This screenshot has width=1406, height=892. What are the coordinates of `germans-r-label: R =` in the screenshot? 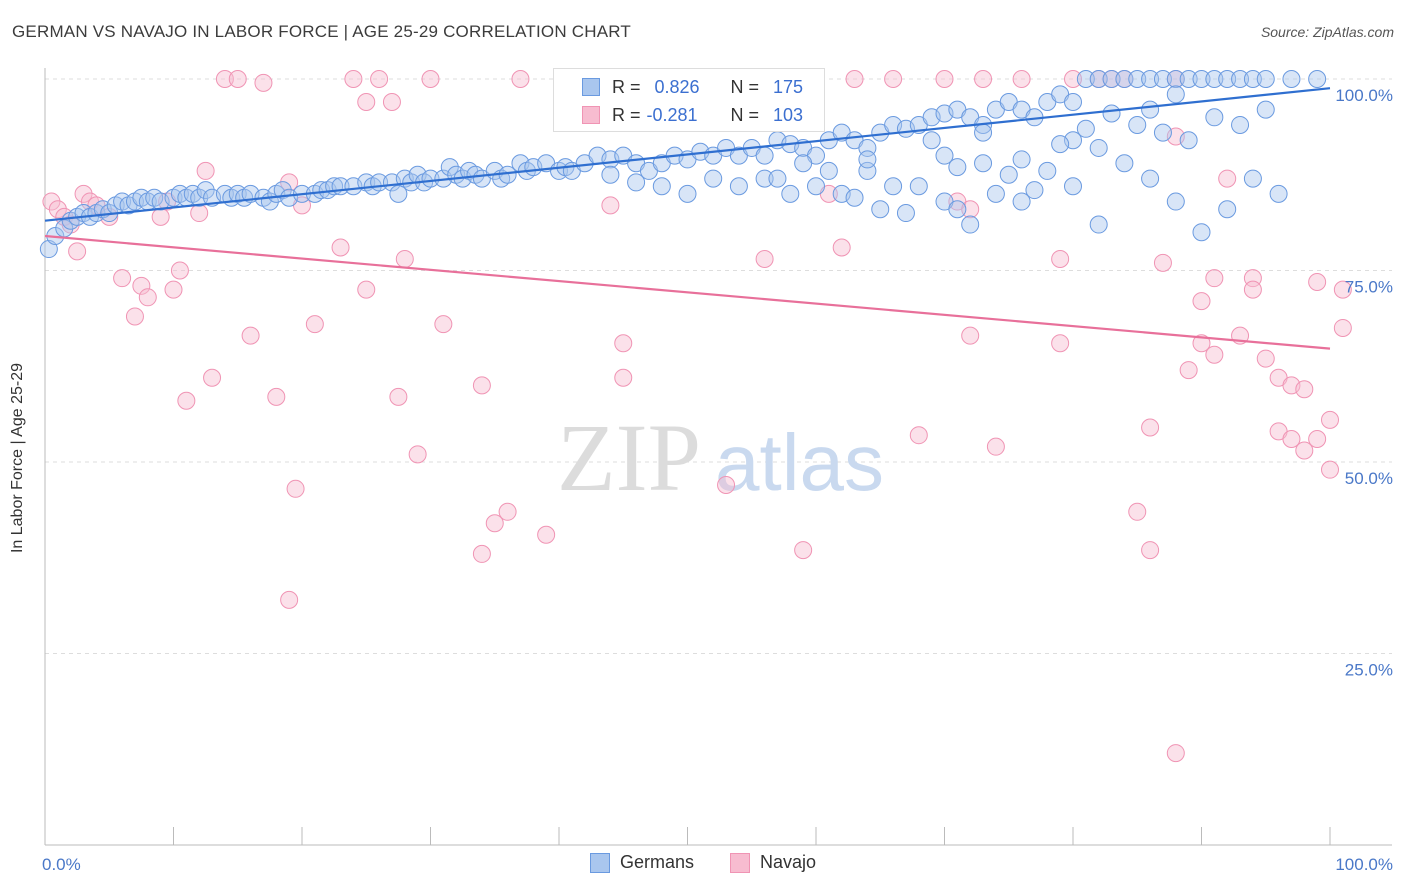 It's located at (626, 86).